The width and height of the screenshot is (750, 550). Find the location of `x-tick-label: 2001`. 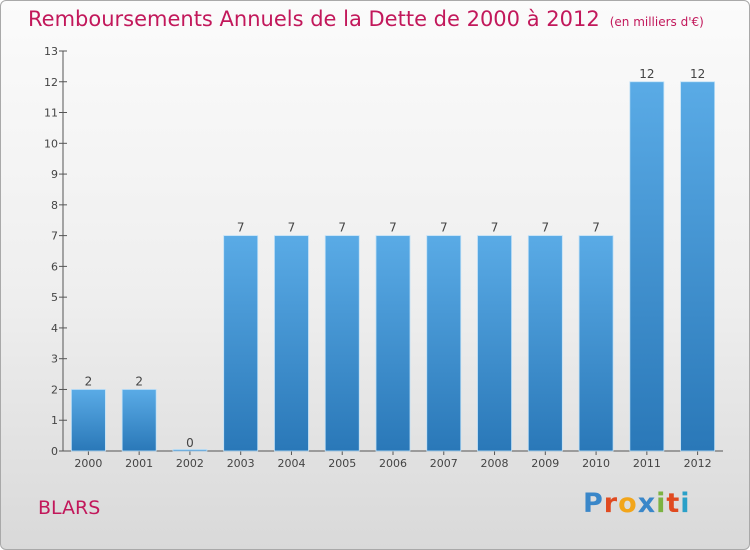

x-tick-label: 2001 is located at coordinates (139, 463).